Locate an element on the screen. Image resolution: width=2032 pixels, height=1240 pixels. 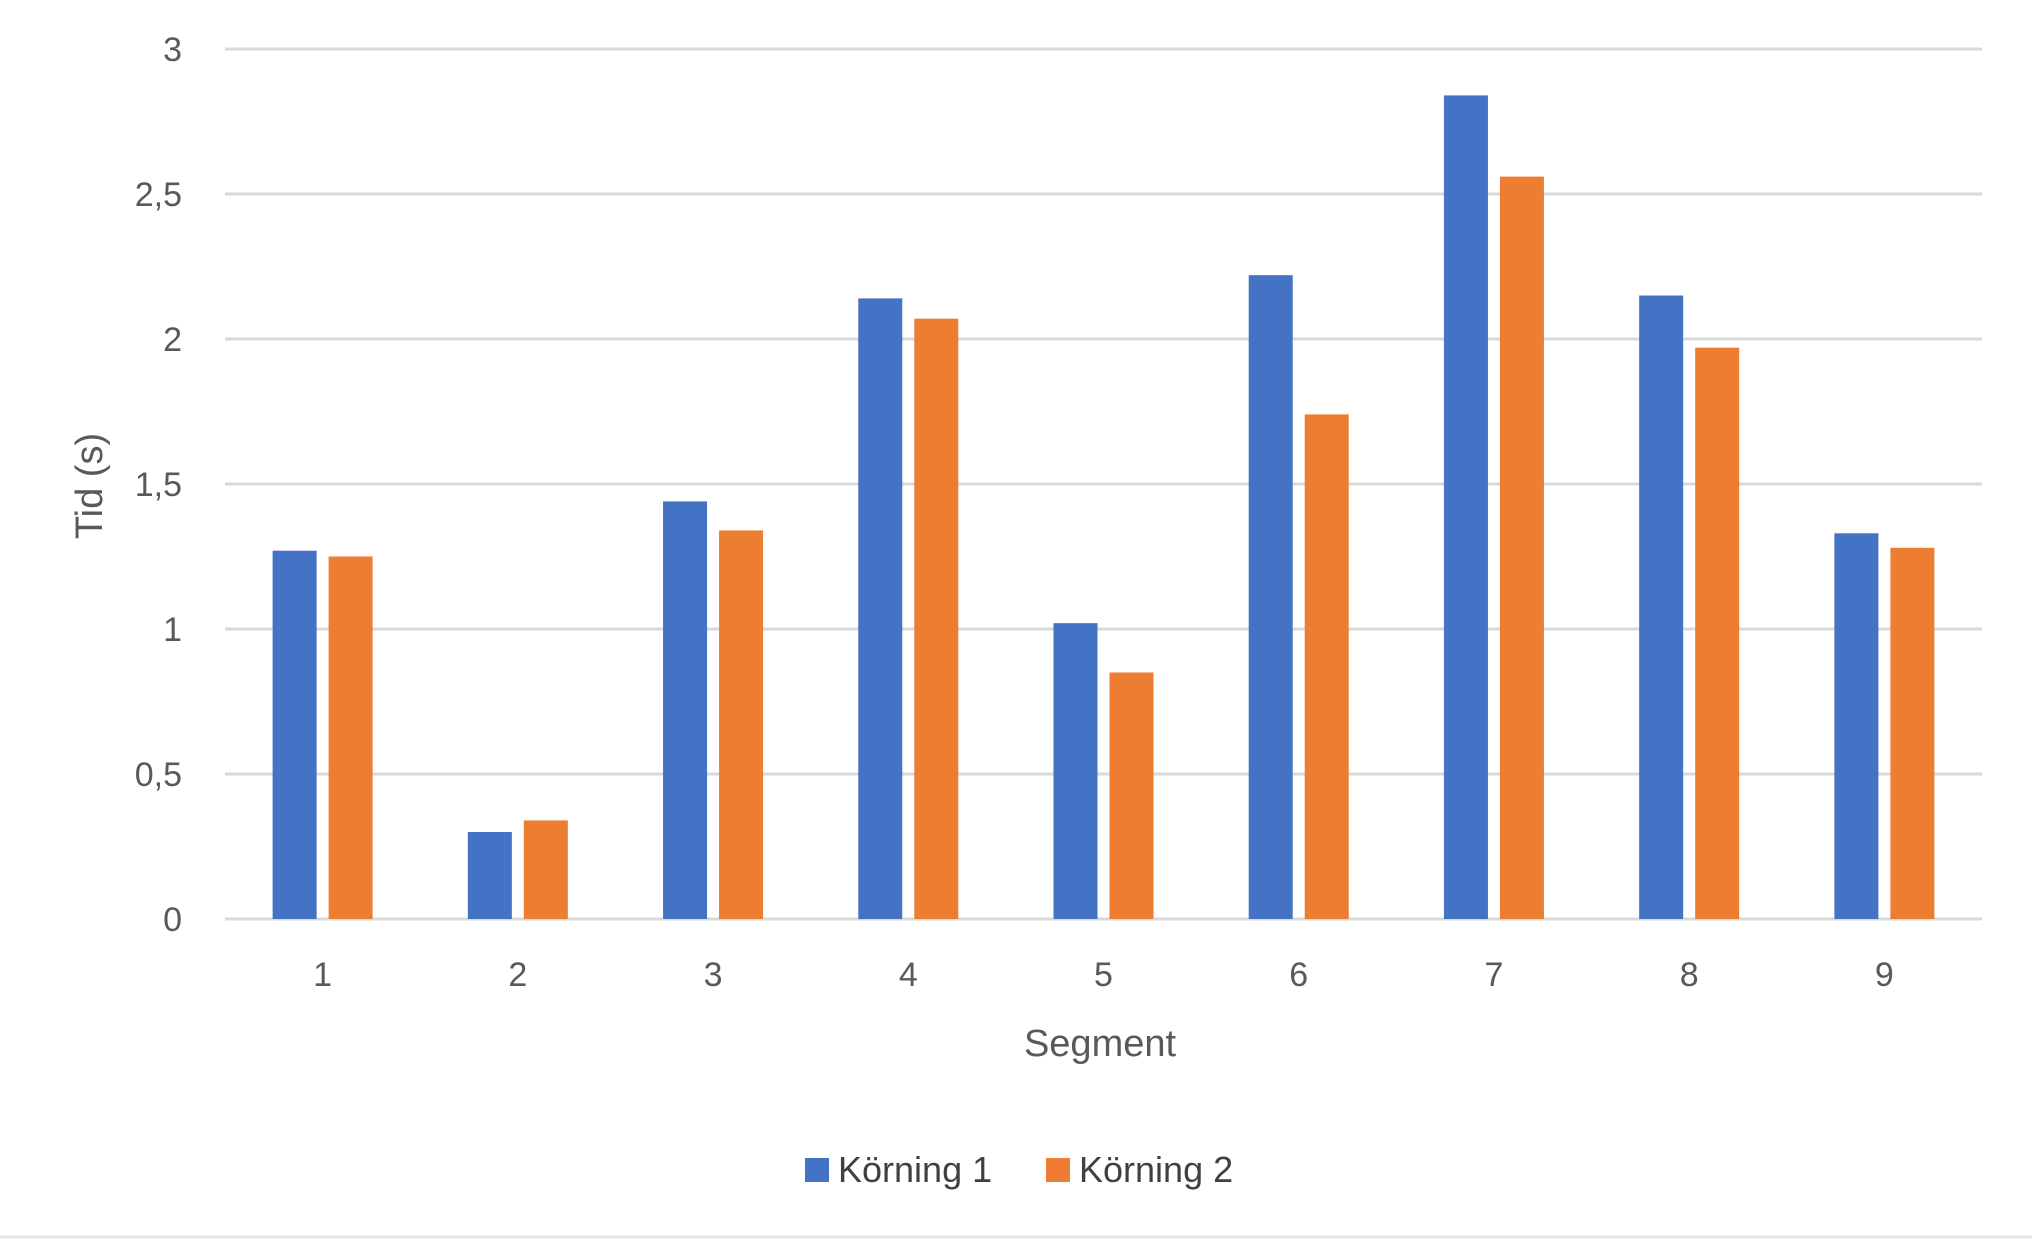
y-axis-tick-labels: 0 0,5 1 1,5 2 2,5 3 is located at coordinates (158, 485).